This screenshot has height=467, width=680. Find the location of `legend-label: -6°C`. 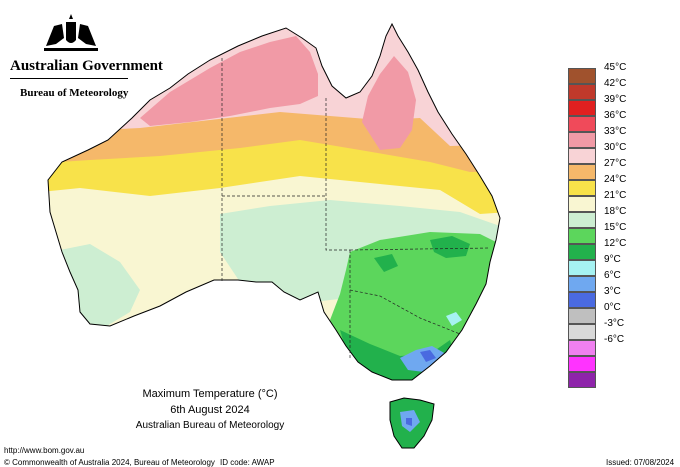

legend-label: -6°C is located at coordinates (614, 339).